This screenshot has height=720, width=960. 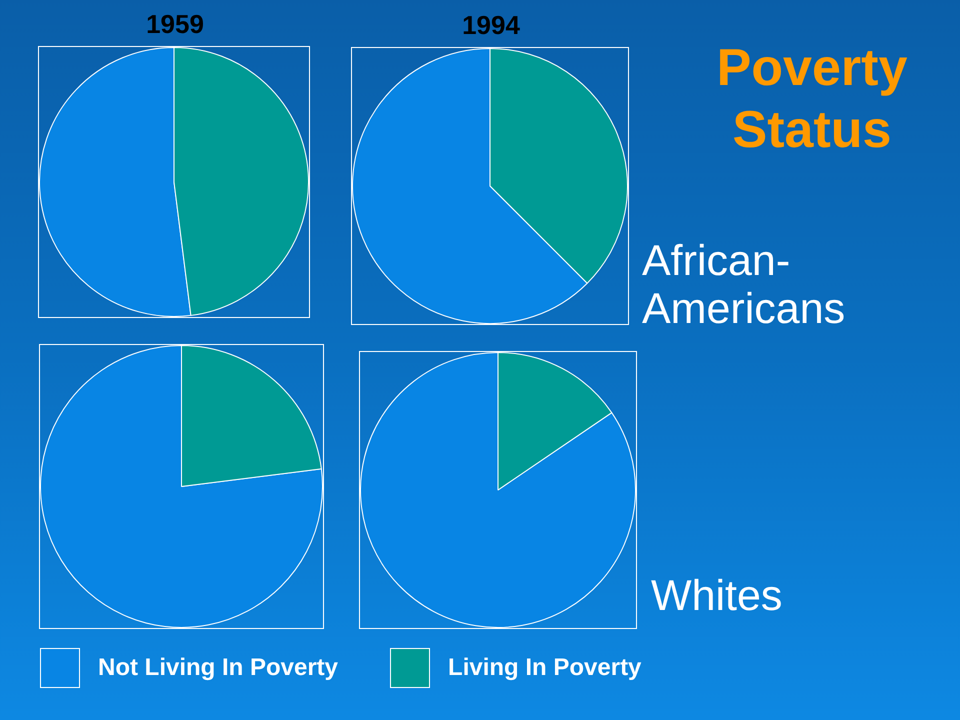 What do you see at coordinates (491, 25) in the screenshot?
I see `chart-title: 1994` at bounding box center [491, 25].